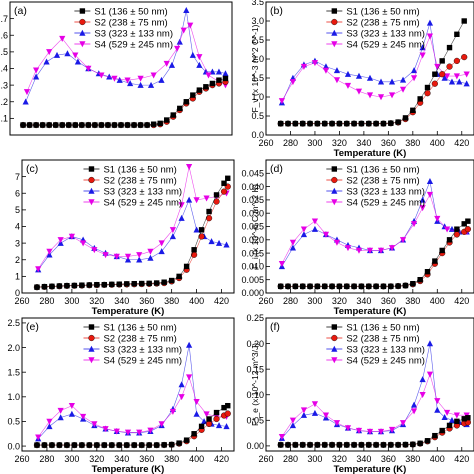 The image size is (474, 474). Describe the element at coordinates (265, 143) in the screenshot. I see `x-tick-label: 260` at that location.